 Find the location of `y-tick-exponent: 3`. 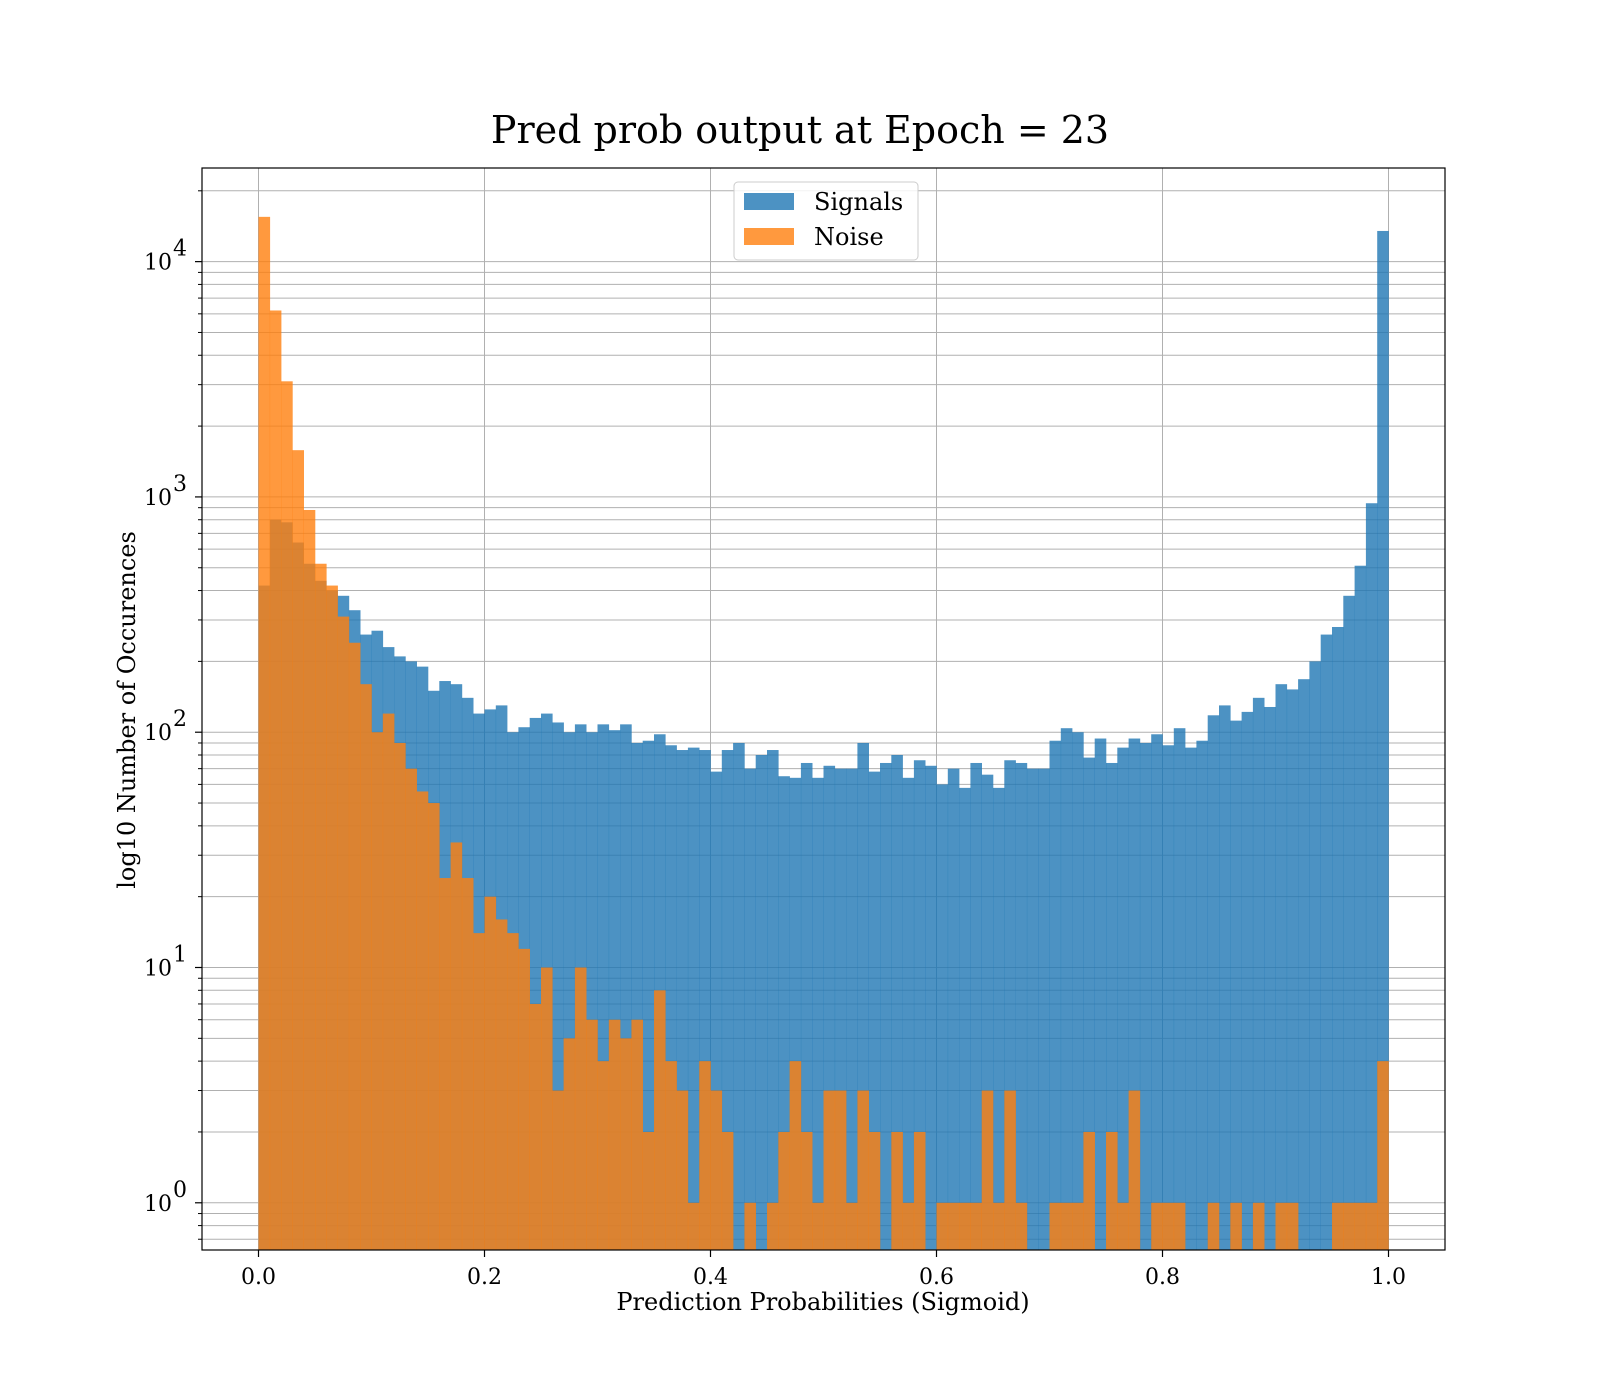

y-tick-exponent: 3 is located at coordinates (180, 484).